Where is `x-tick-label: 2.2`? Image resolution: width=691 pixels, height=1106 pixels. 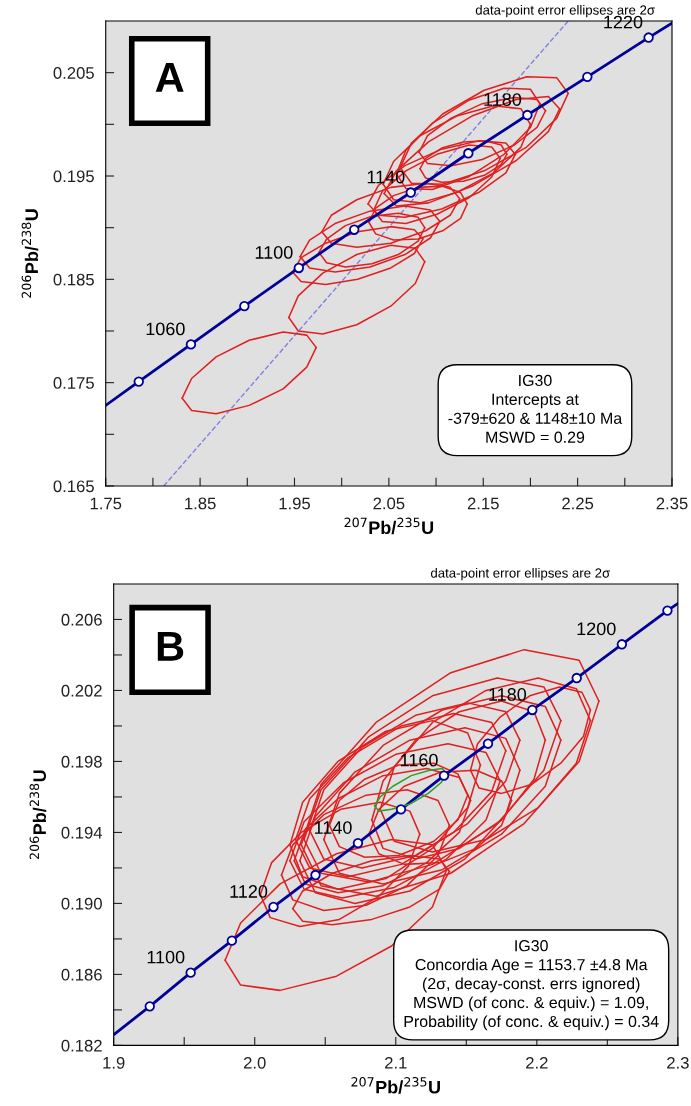
x-tick-label: 2.2 is located at coordinates (537, 1062).